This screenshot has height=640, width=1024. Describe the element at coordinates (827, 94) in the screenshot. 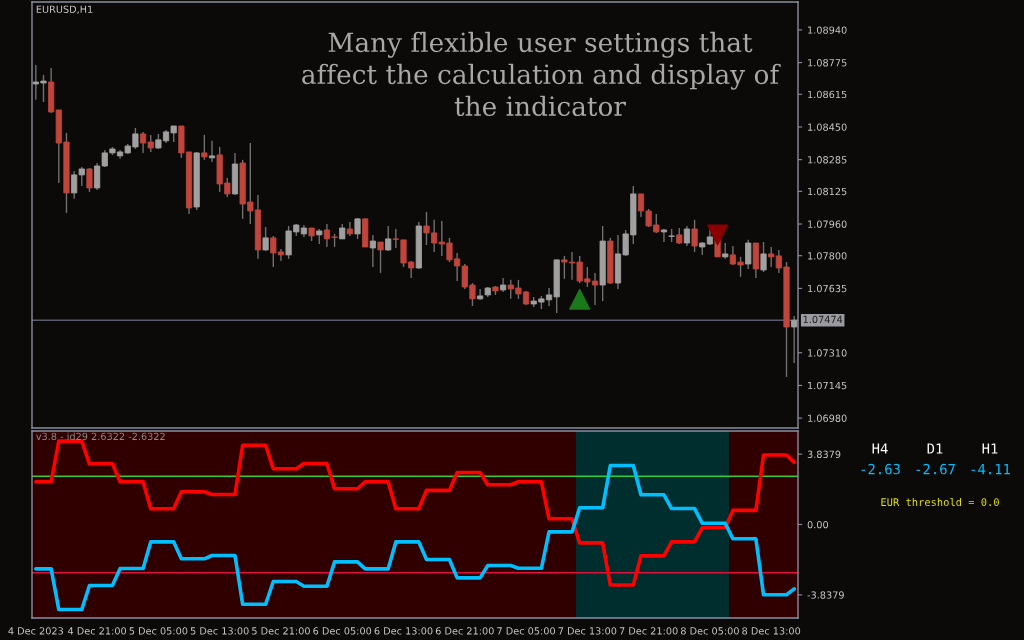

I see `y-tick-label: 1.08615` at that location.